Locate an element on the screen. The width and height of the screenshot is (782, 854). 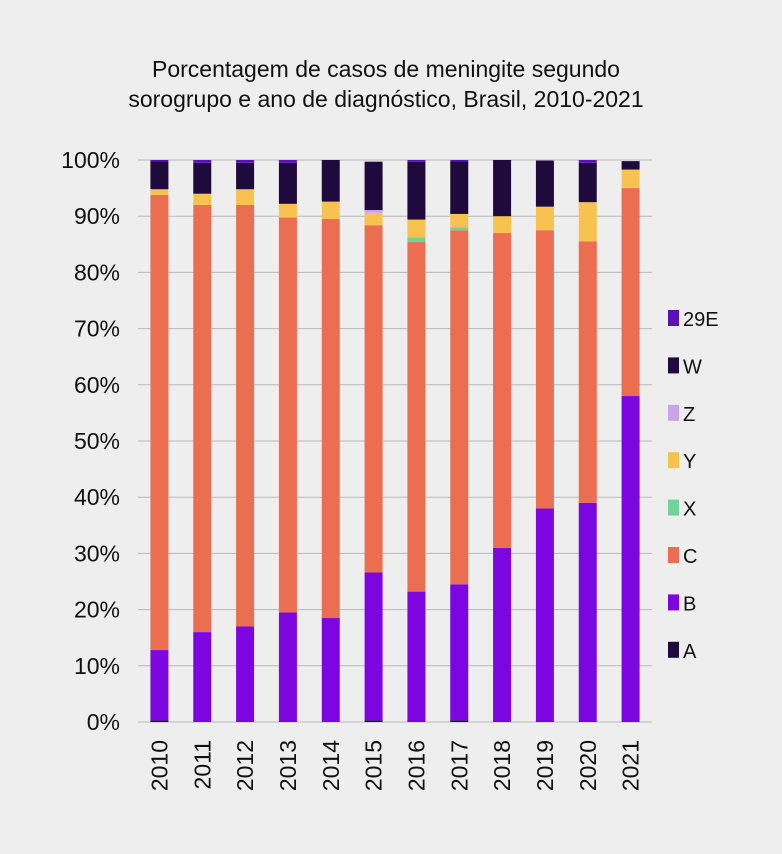
bar-segment-y-2016 is located at coordinates (416, 228).